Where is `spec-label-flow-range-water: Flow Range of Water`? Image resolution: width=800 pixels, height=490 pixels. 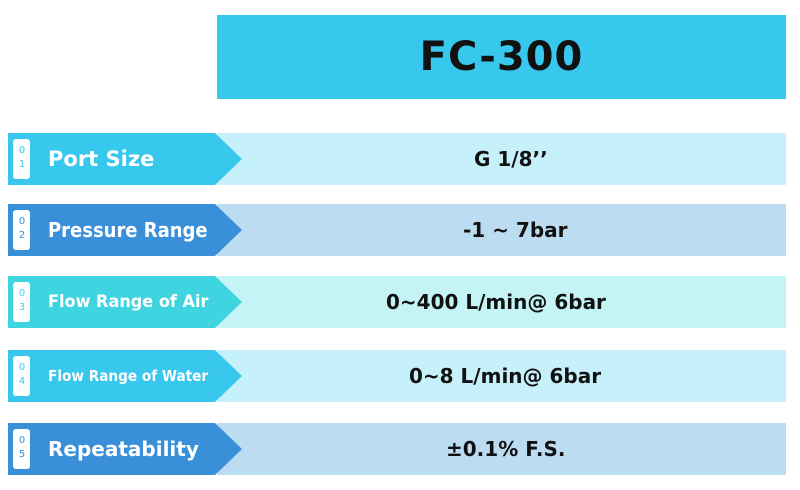
spec-label-flow-range-water: Flow Range of Water is located at coordinates (128, 376).